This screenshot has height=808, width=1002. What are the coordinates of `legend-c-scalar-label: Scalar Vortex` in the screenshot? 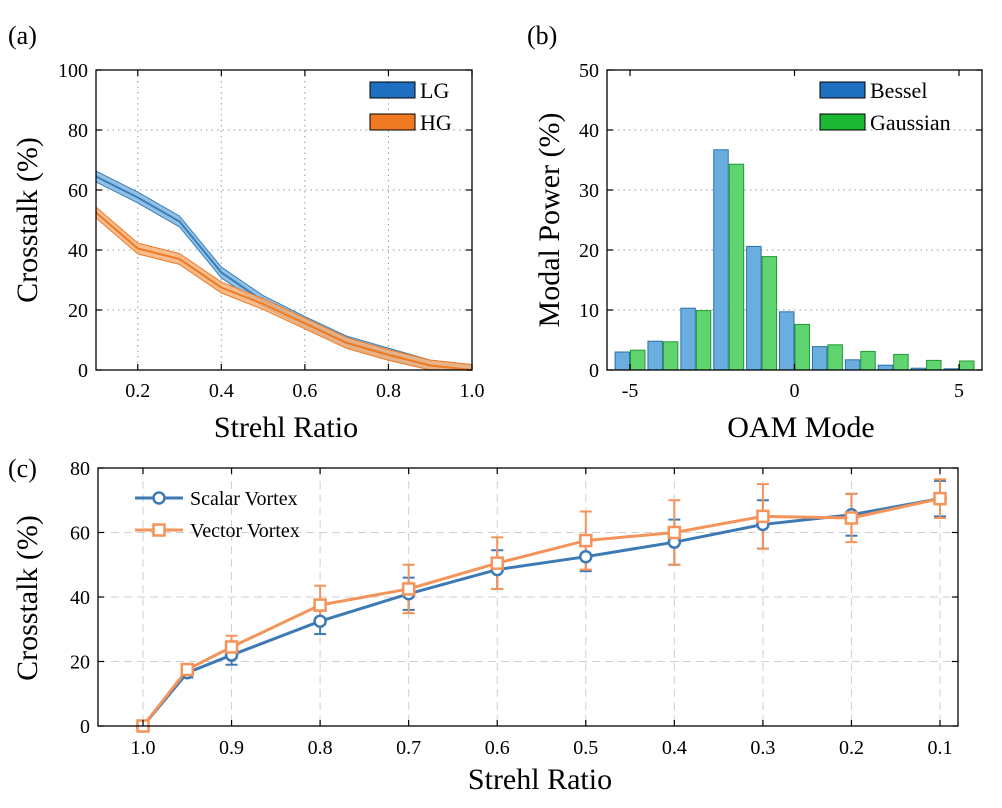 It's located at (244, 499).